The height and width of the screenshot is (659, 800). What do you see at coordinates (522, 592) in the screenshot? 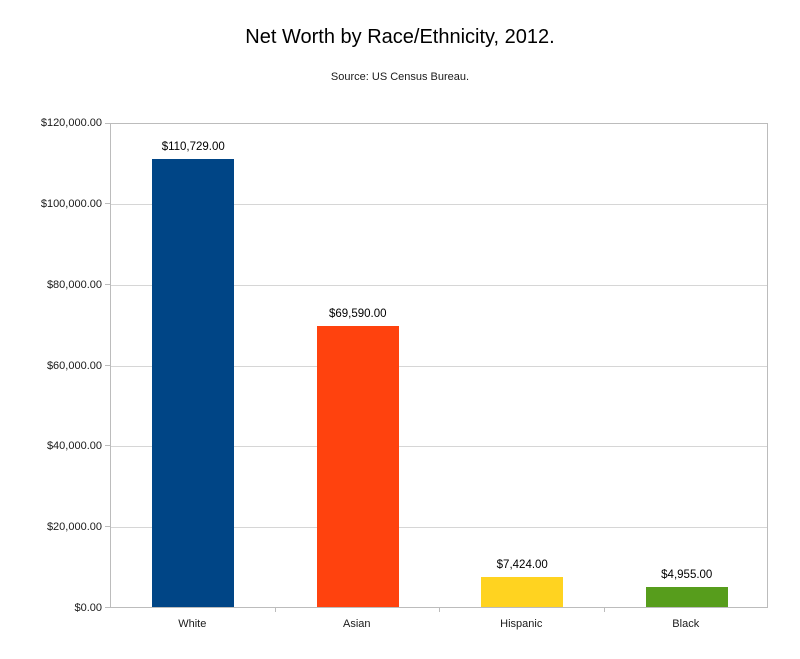
I see `bar-hispanic` at bounding box center [522, 592].